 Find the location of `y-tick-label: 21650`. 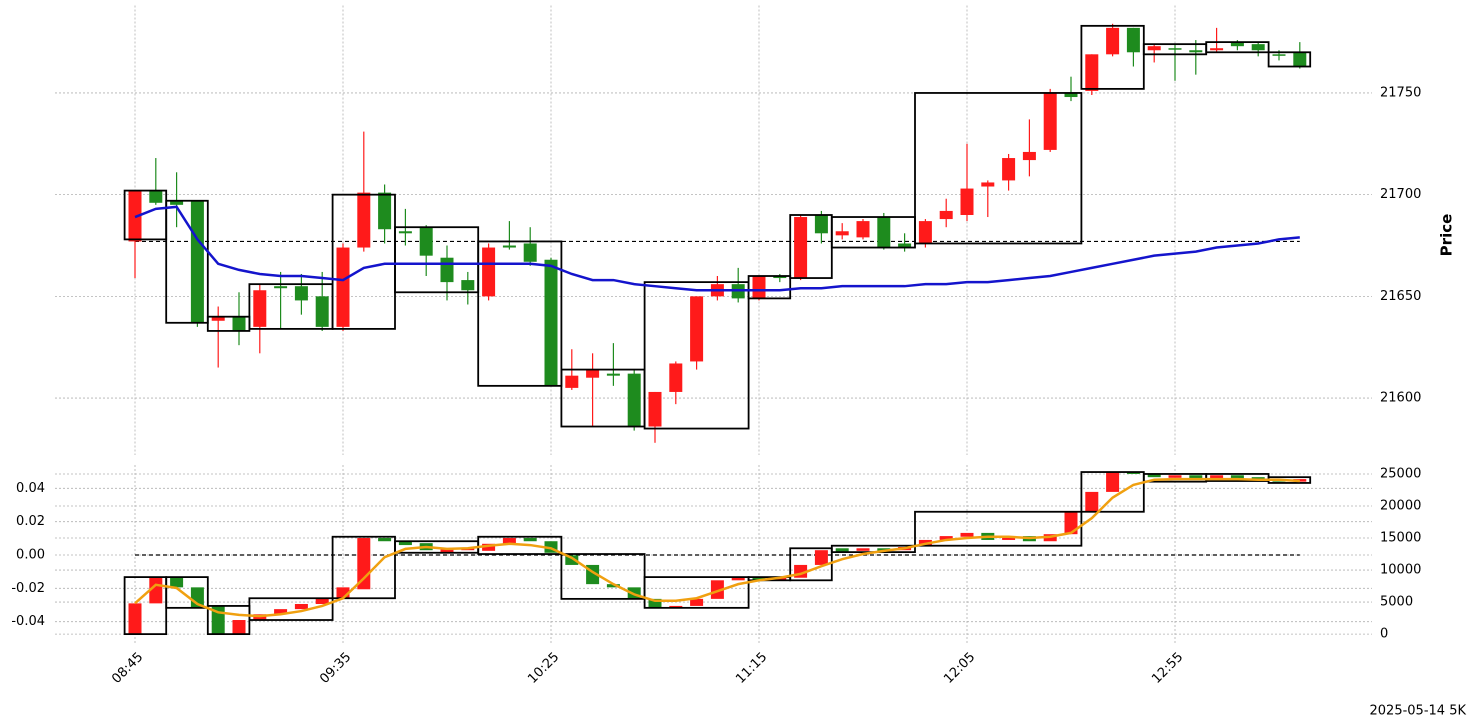

y-tick-label: 21650 is located at coordinates (1400, 296).